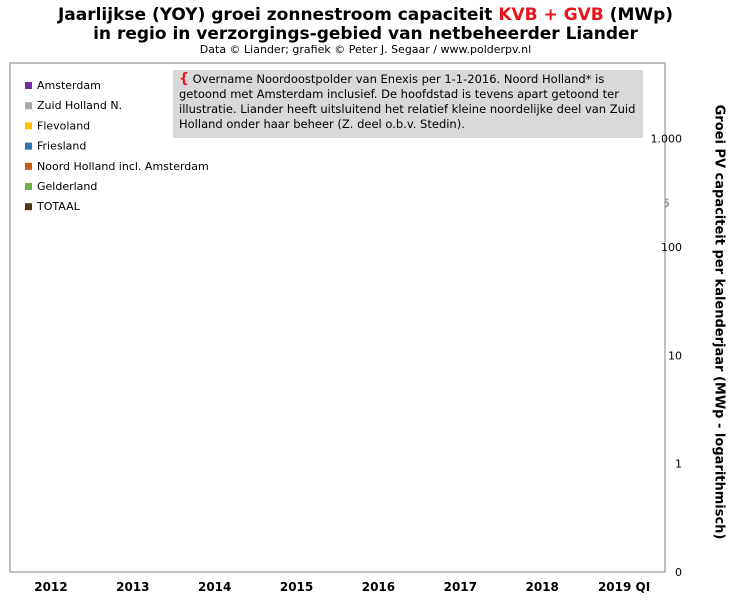  What do you see at coordinates (79, 105) in the screenshot?
I see `legend-label: Zuid Holland N.` at bounding box center [79, 105].